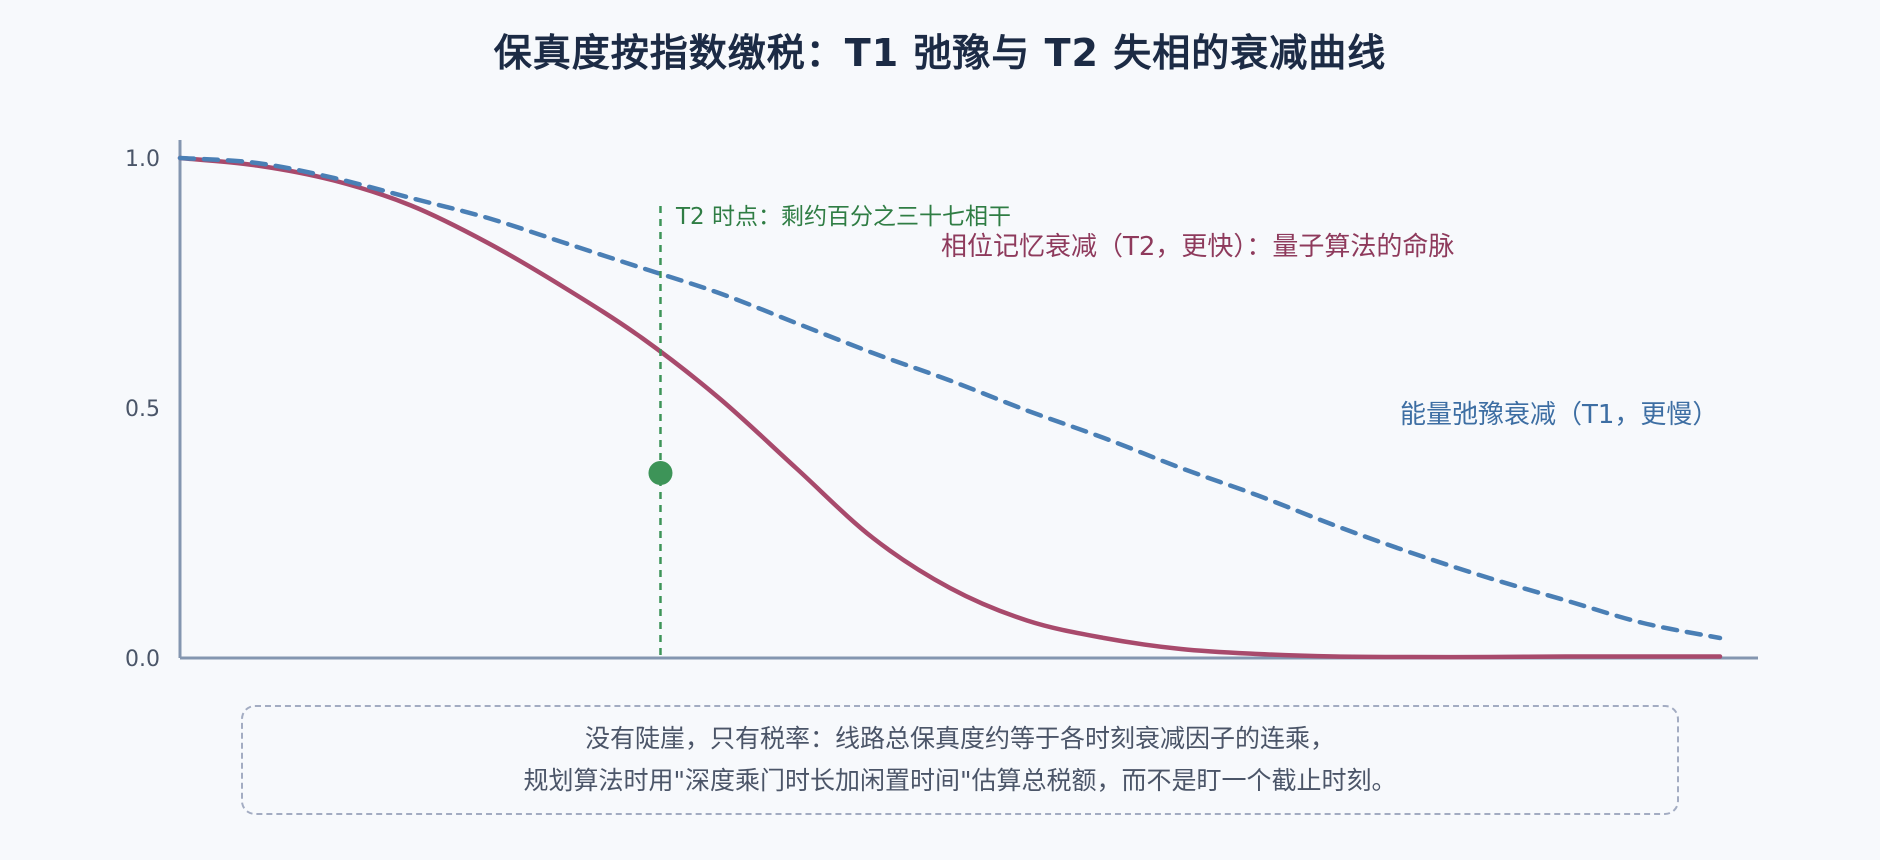 The width and height of the screenshot is (1880, 860). I want to click on t1-series-label: 能量弛豫衰减（T1，更慢）, so click(1559, 415).